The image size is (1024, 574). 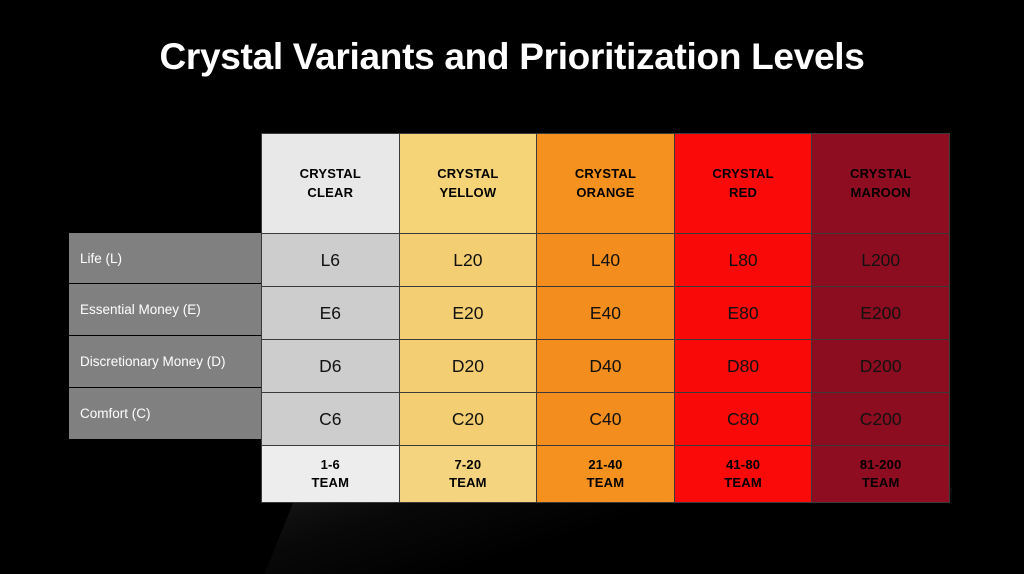 What do you see at coordinates (330, 419) in the screenshot?
I see `cell-comfort-clear: C6` at bounding box center [330, 419].